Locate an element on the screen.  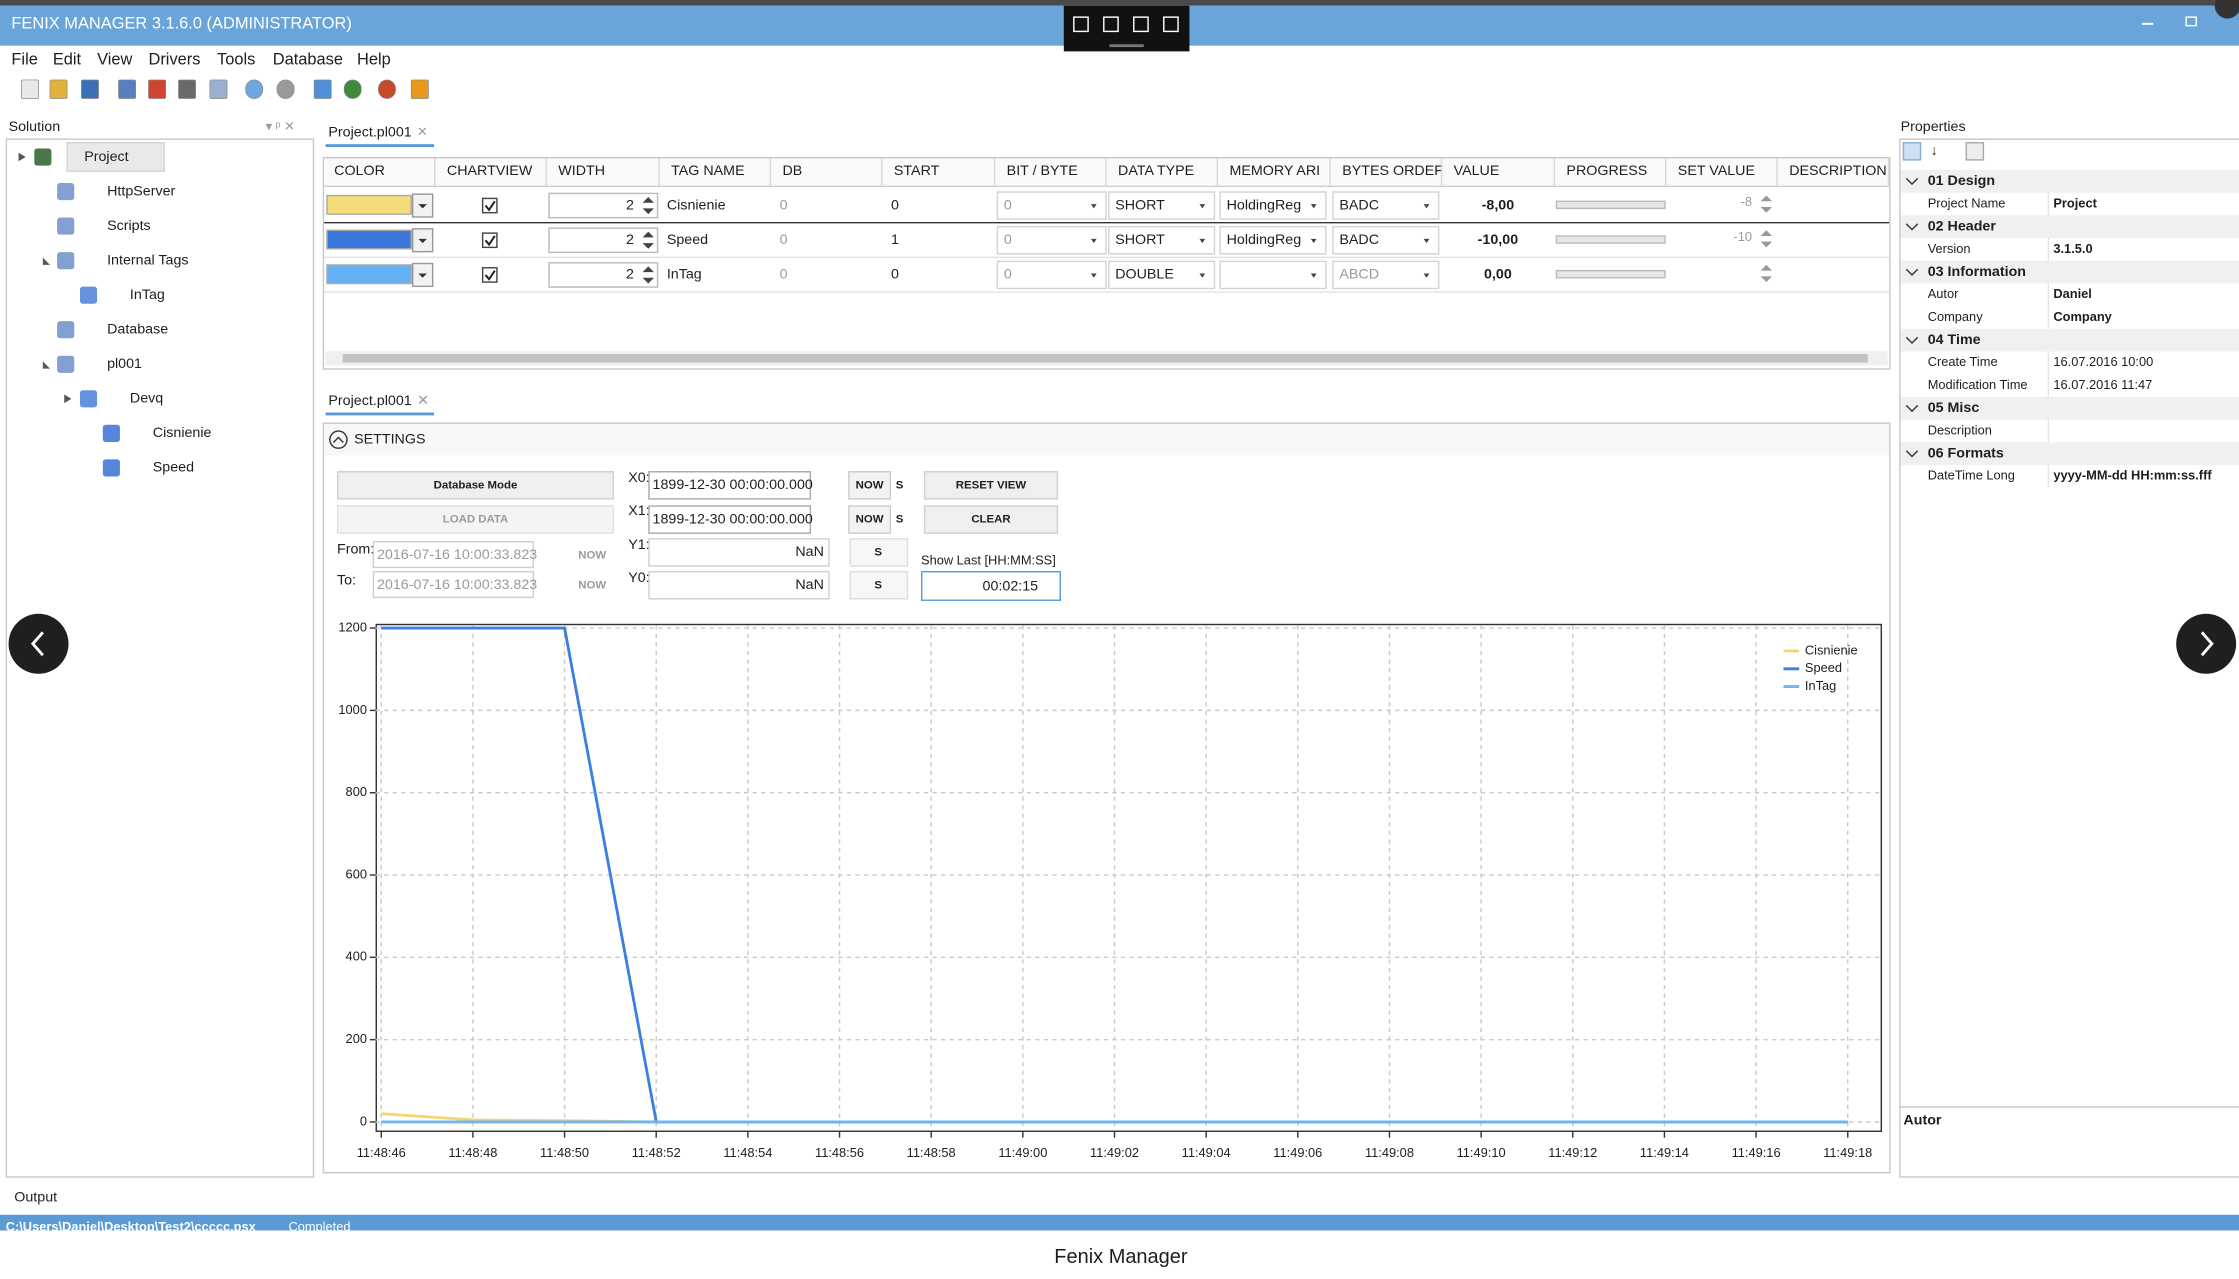
close is located at coordinates (2226, 9).